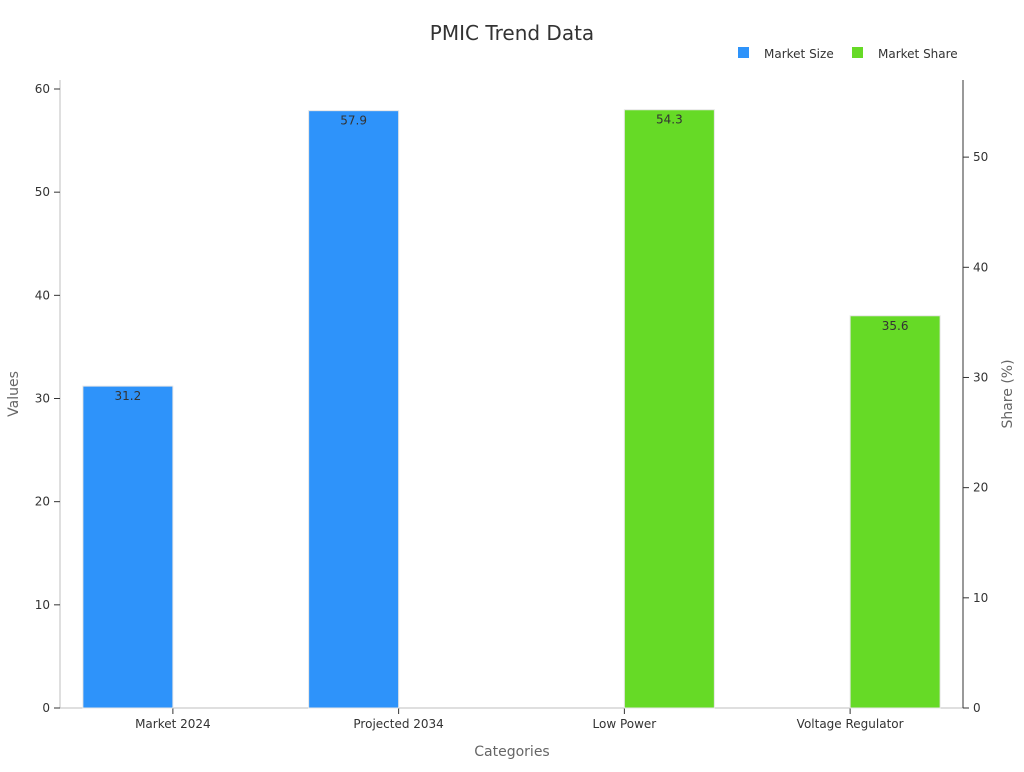 Image resolution: width=1024 pixels, height=772 pixels. I want to click on x-tick-label: Projected 2034, so click(398, 724).